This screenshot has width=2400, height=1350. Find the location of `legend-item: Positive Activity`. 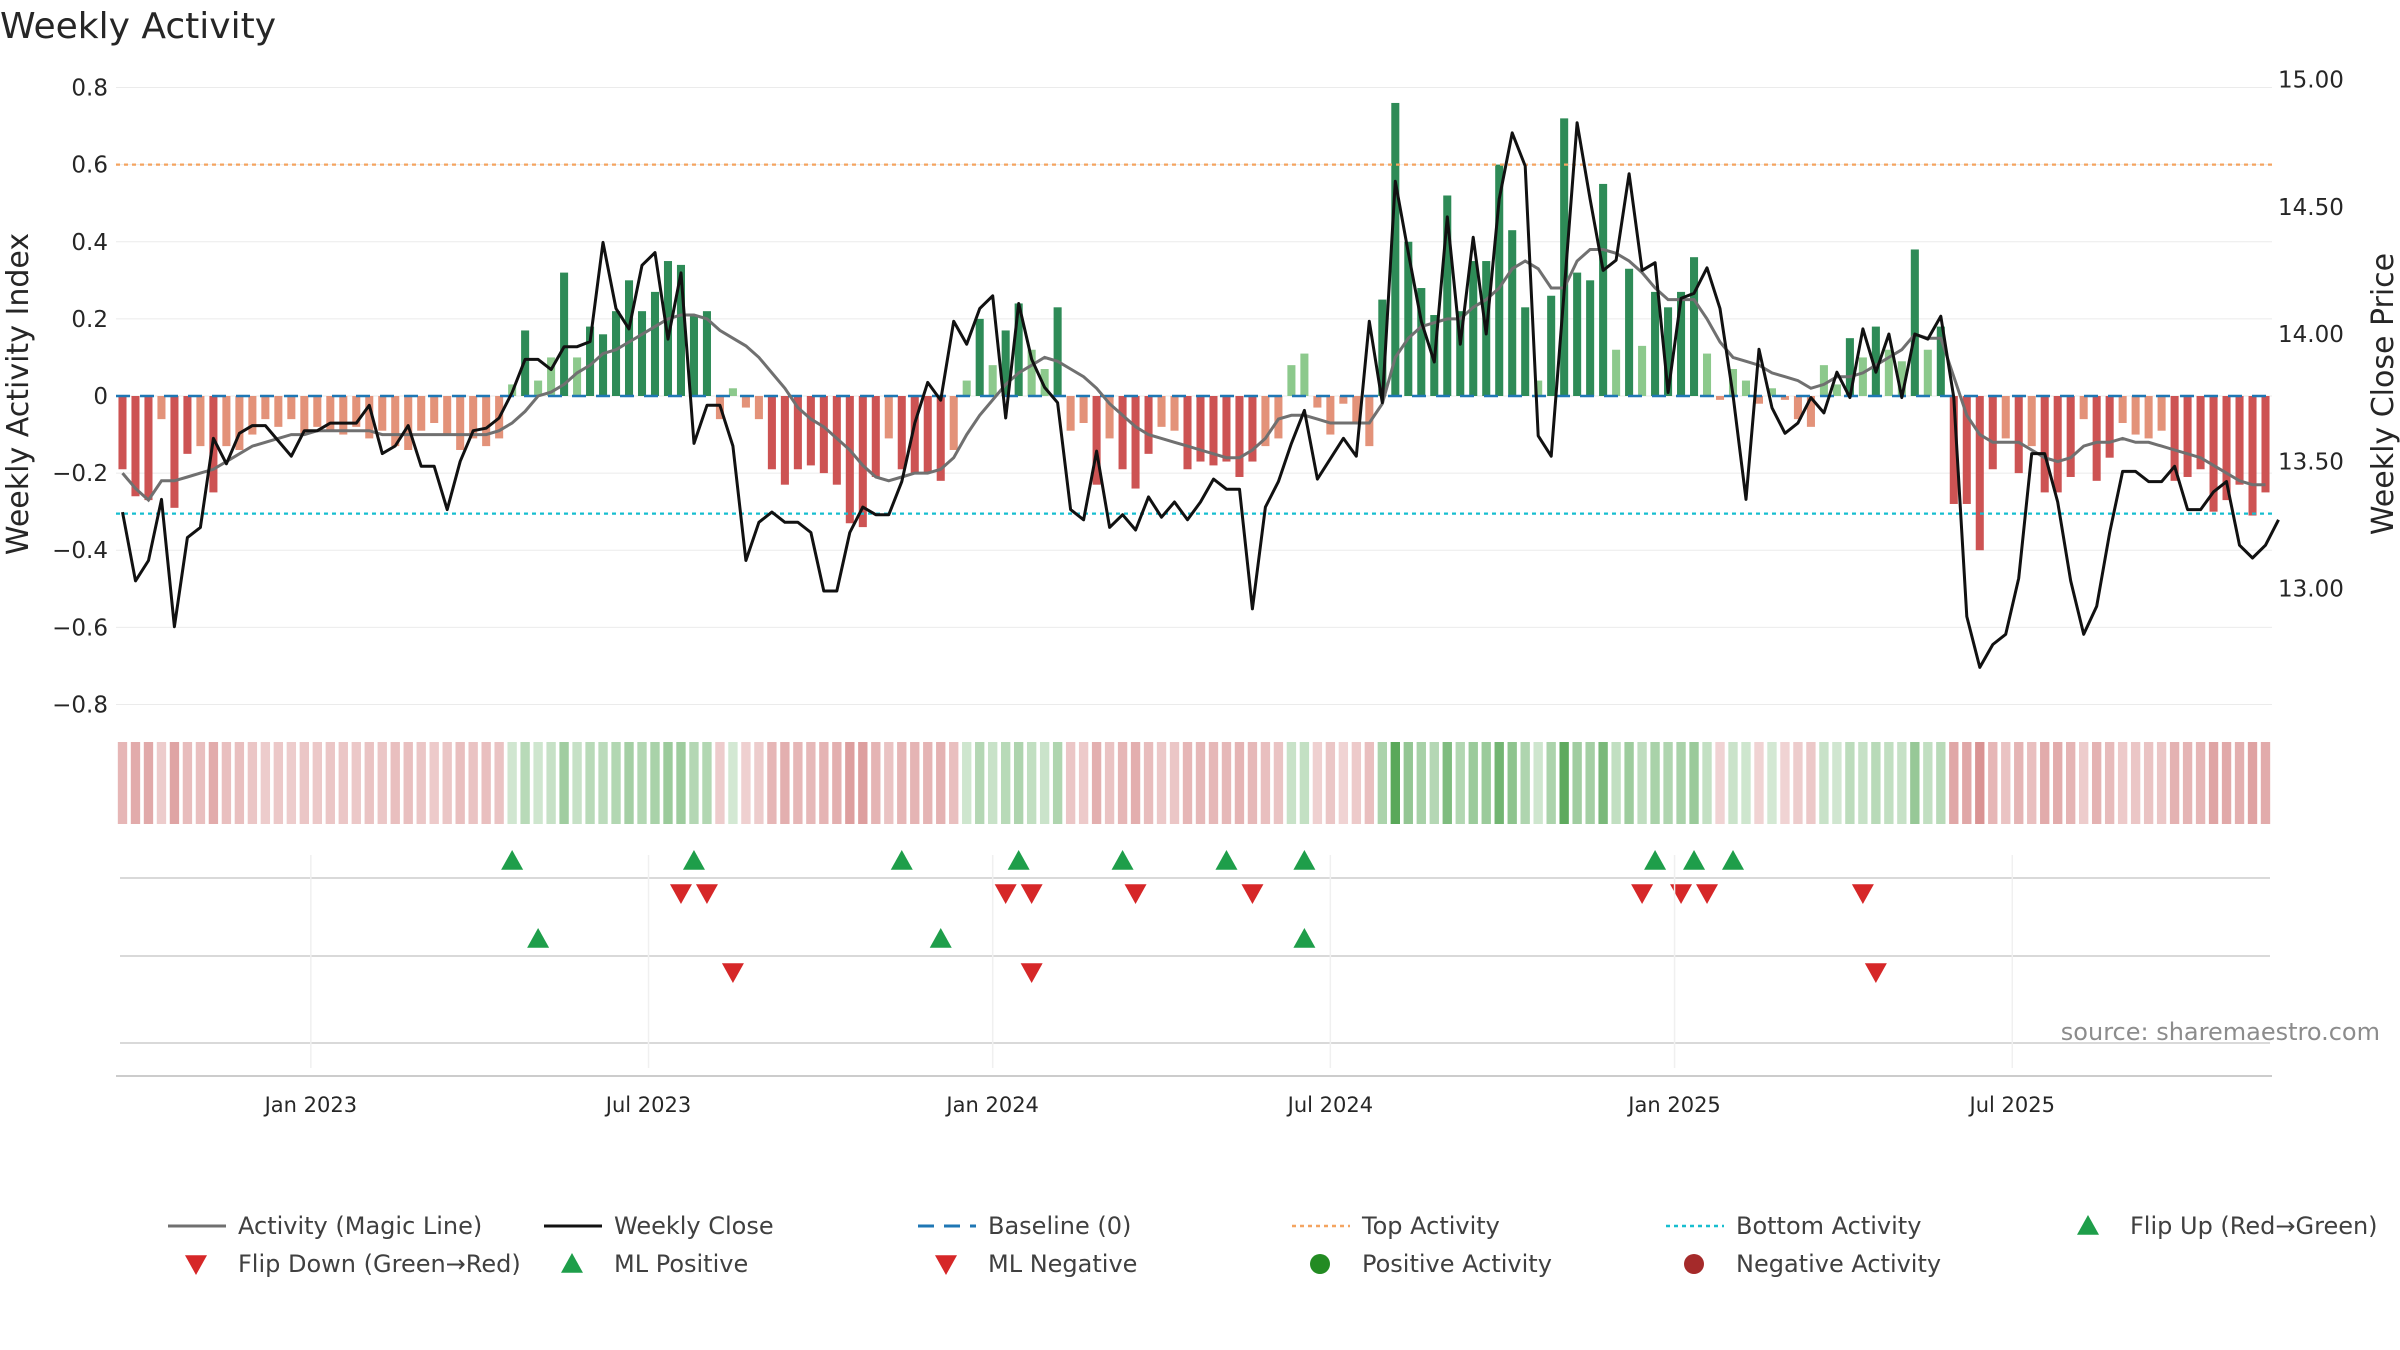

legend-item: Positive Activity is located at coordinates (1431, 1264).